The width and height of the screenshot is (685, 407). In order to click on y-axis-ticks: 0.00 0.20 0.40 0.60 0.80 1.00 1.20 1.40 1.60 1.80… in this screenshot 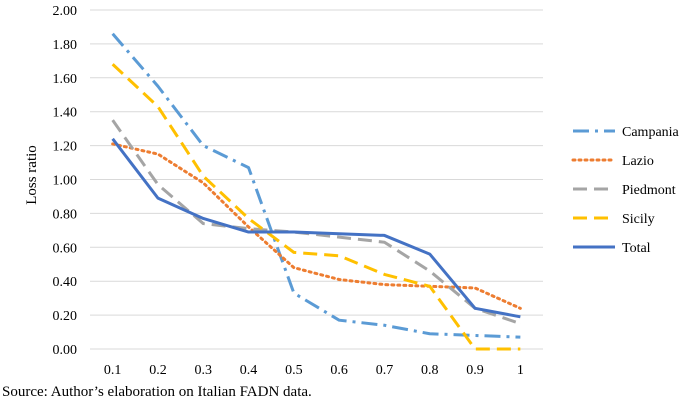, I will do `click(65, 181)`.